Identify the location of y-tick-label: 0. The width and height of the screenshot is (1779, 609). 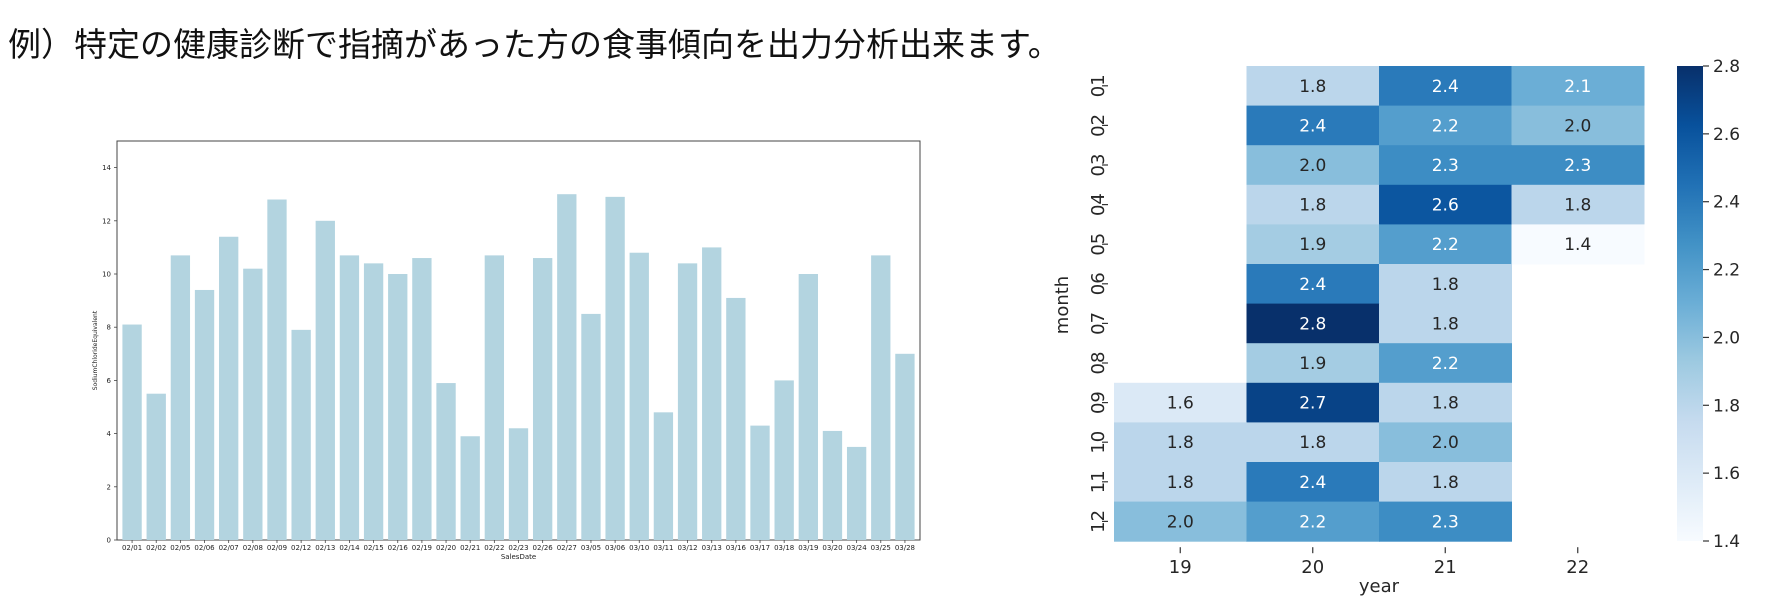
(109, 541).